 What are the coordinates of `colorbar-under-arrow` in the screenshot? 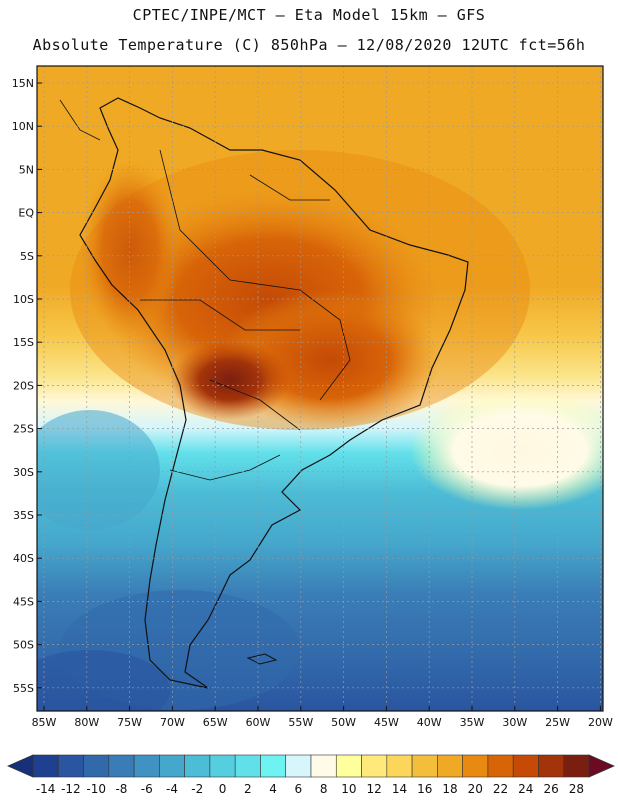 It's located at (20, 766).